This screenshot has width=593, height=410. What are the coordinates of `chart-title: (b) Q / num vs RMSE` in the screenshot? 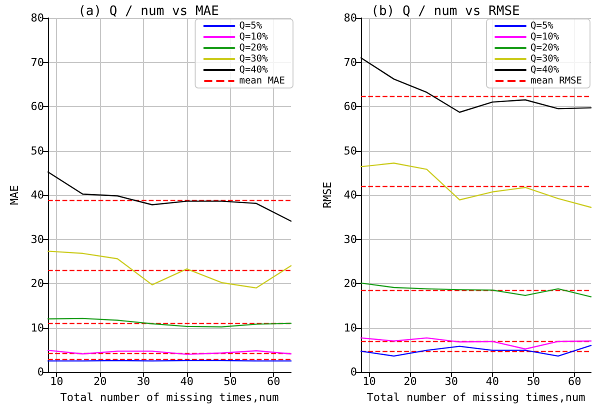 It's located at (445, 11).